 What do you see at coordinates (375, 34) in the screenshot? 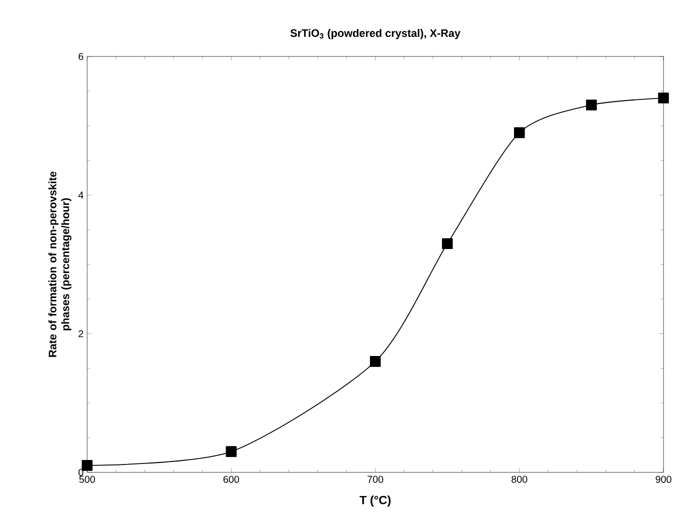
I see `chart-title: SrTiO$_{3}$ (powdered crystal), X-Ray` at bounding box center [375, 34].